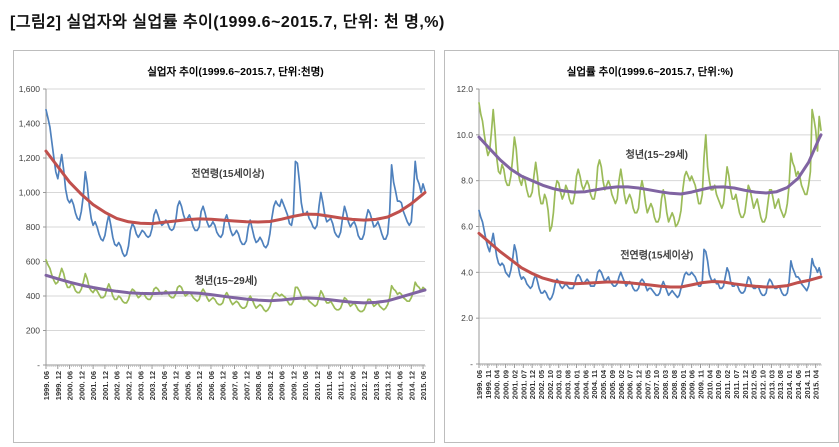 This screenshot has width=839, height=447. What do you see at coordinates (140, 385) in the screenshot?
I see `x-axis-label: 2003. 06` at bounding box center [140, 385].